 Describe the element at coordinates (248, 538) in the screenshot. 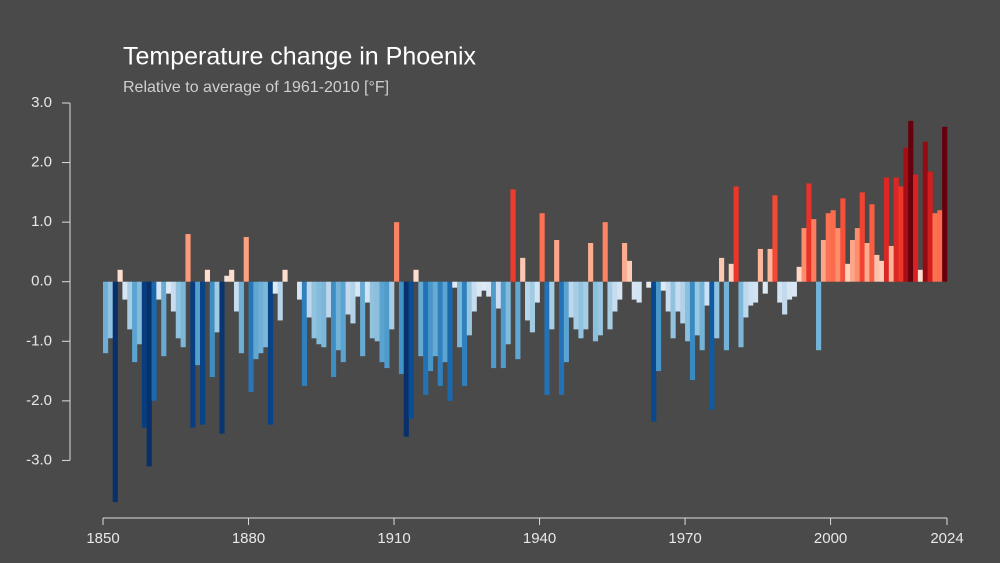

I see `x-tick-label: 1880` at that location.